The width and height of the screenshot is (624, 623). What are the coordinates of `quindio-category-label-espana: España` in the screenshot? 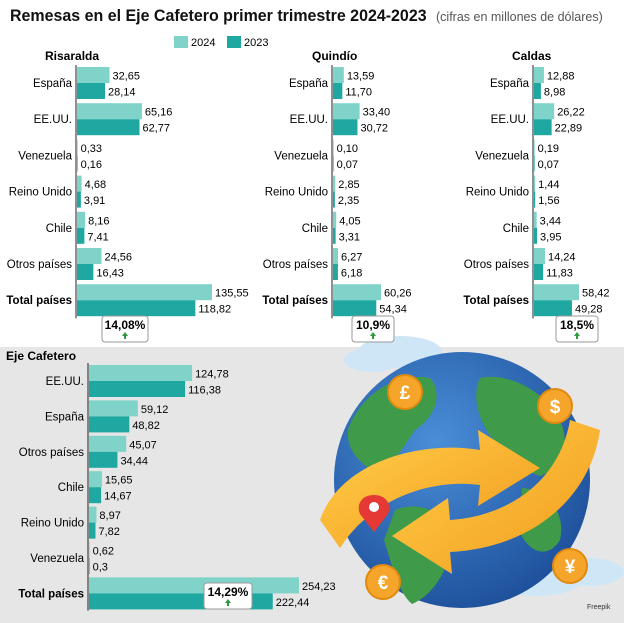 It's located at (309, 84).